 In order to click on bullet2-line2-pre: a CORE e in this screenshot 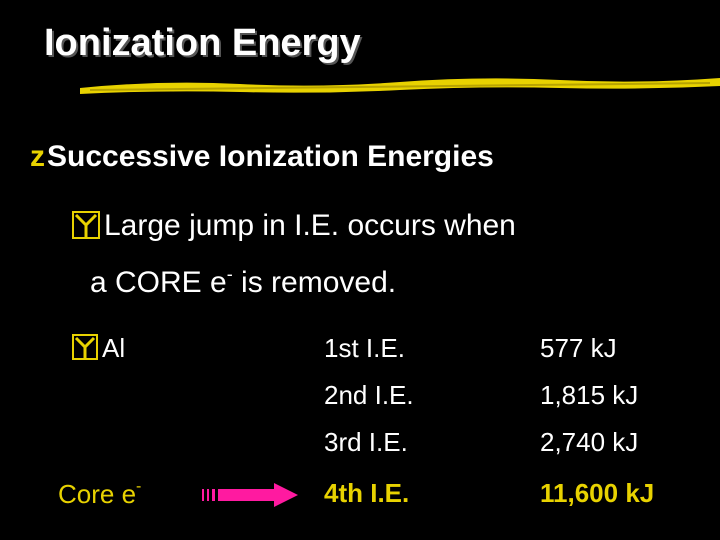, I will do `click(158, 282)`.